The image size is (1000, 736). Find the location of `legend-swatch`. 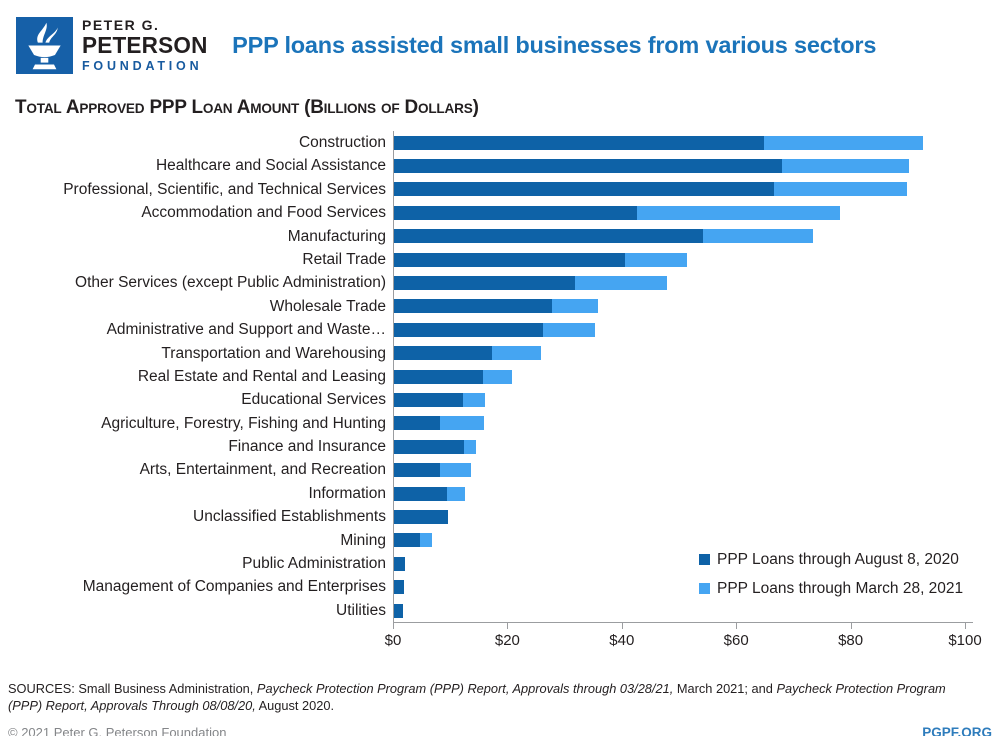

legend-swatch is located at coordinates (704, 588).